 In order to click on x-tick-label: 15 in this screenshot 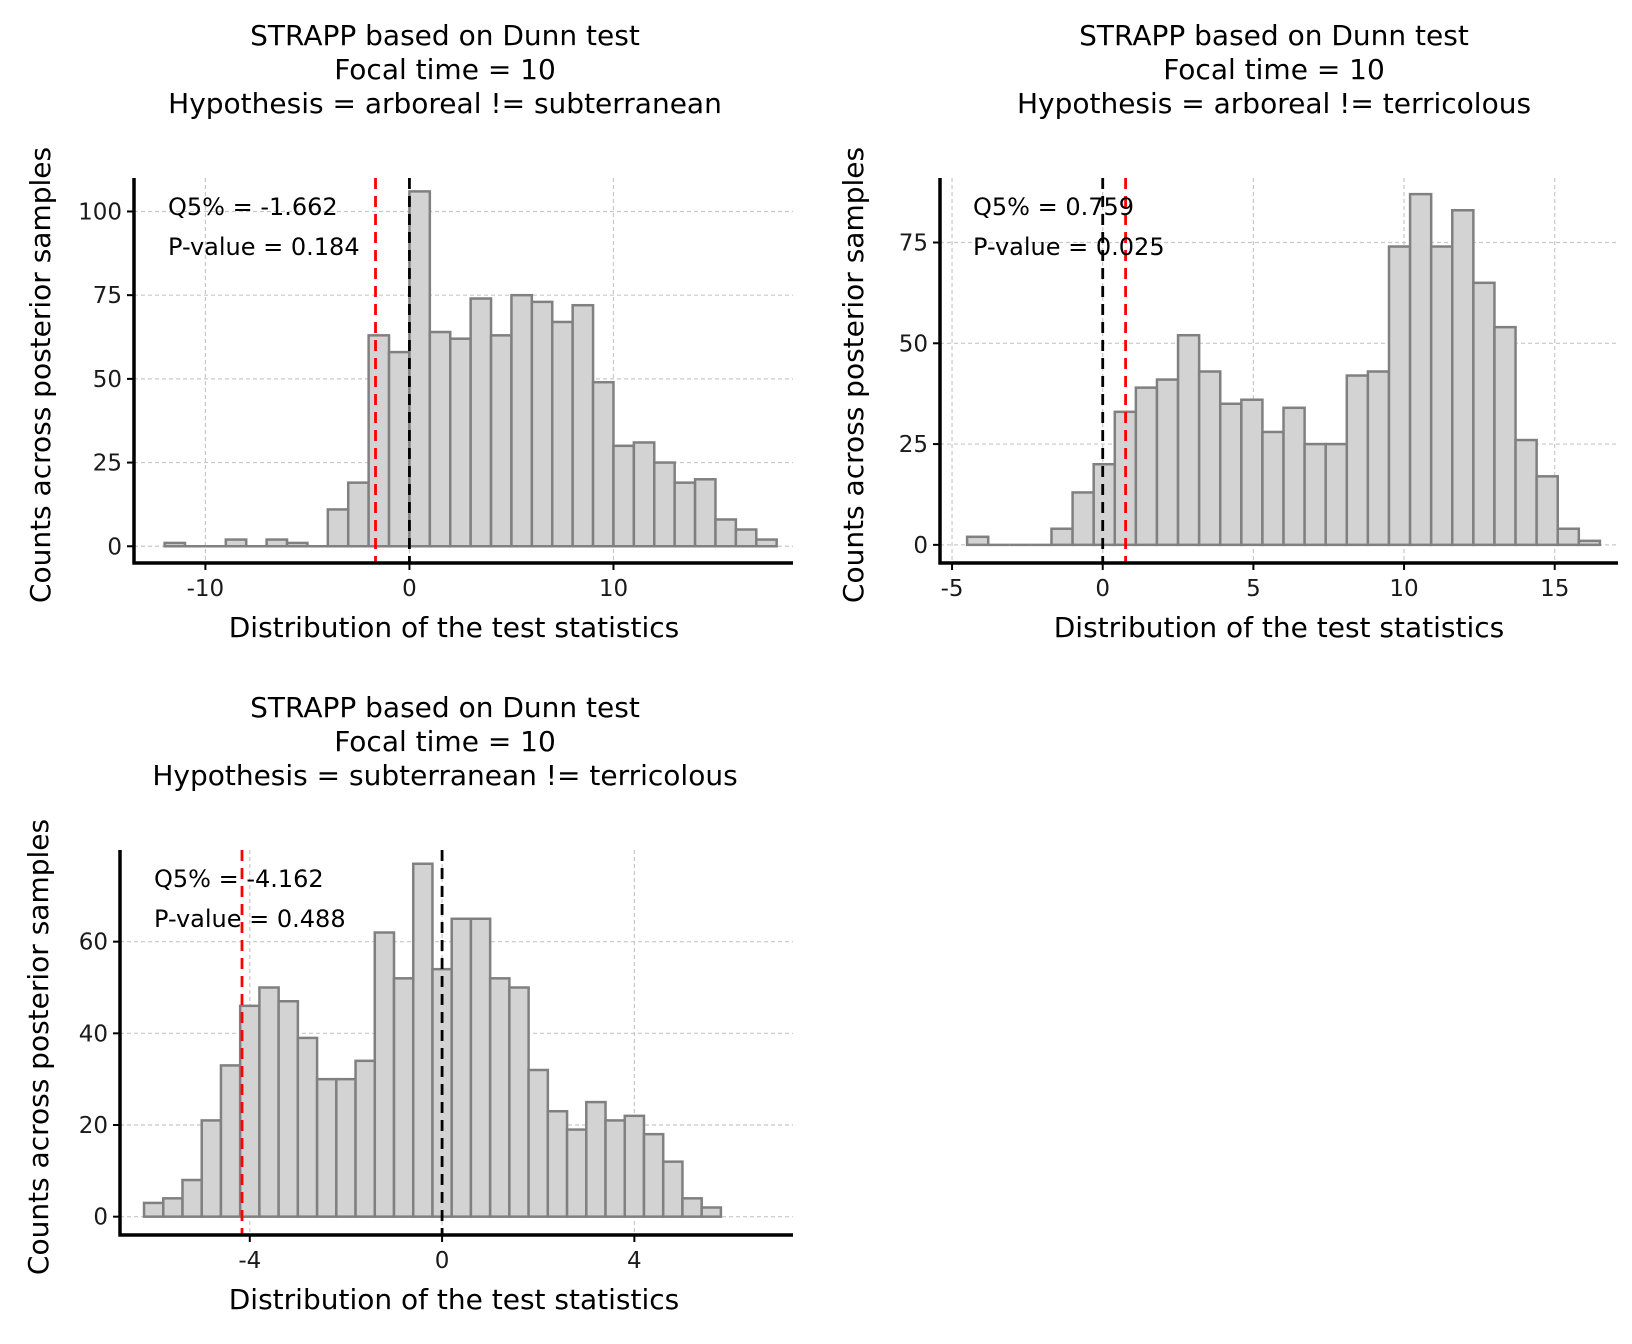, I will do `click(1554, 589)`.